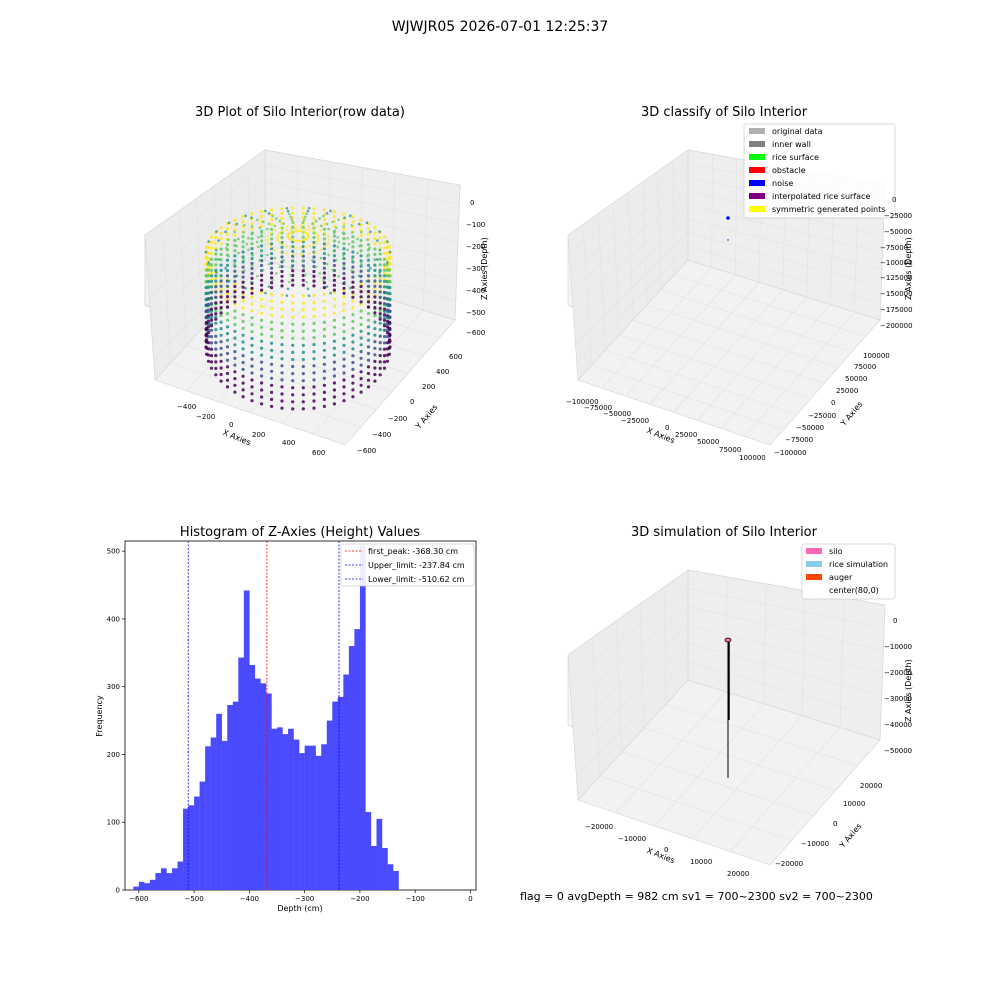 The width and height of the screenshot is (1000, 1000). I want to click on simulation-xtick-2: 0, so click(666, 850).